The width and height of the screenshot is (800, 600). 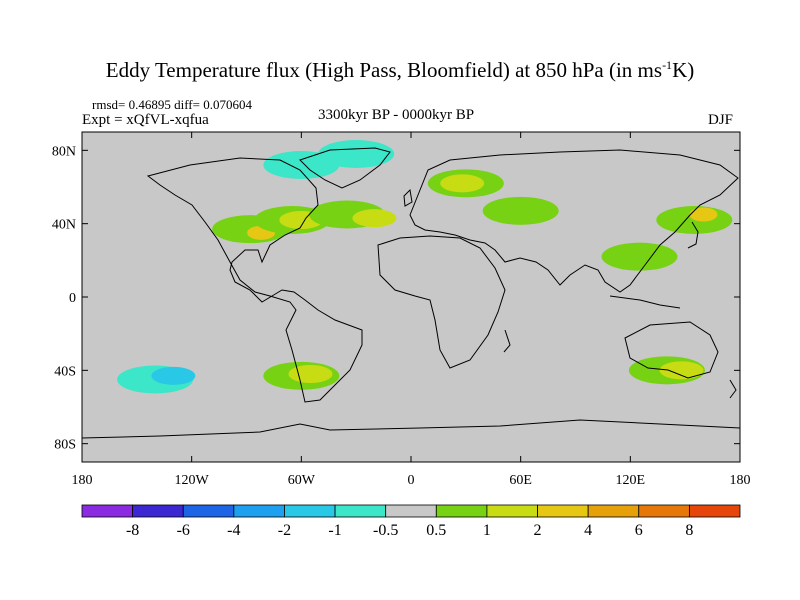 What do you see at coordinates (631, 480) in the screenshot?
I see `lon-tick-label: 120E` at bounding box center [631, 480].